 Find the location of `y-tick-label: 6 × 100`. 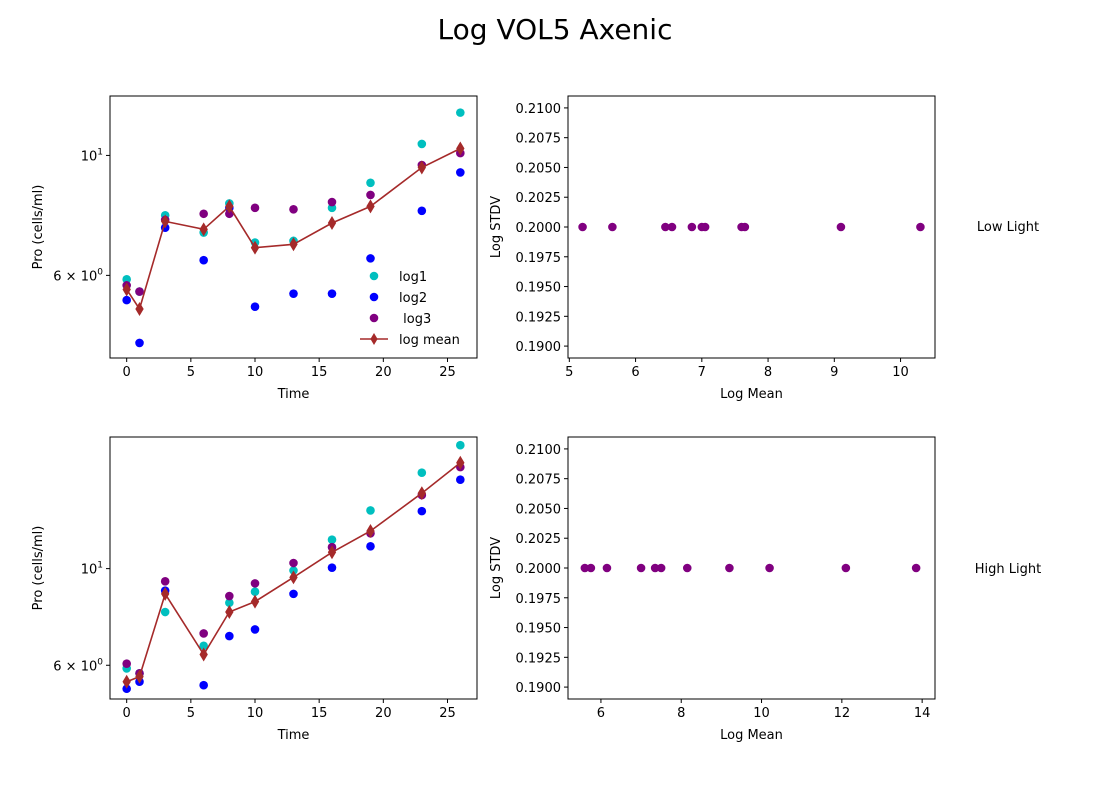

y-tick-label: 6 × 100 is located at coordinates (78, 275).